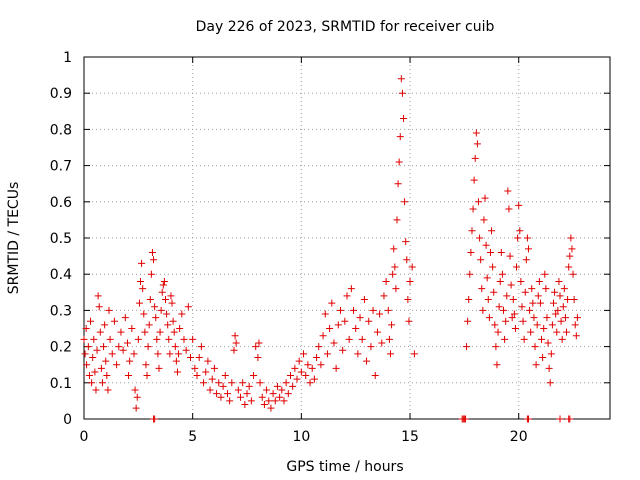  I want to click on x-tick-label: 5, so click(192, 437).